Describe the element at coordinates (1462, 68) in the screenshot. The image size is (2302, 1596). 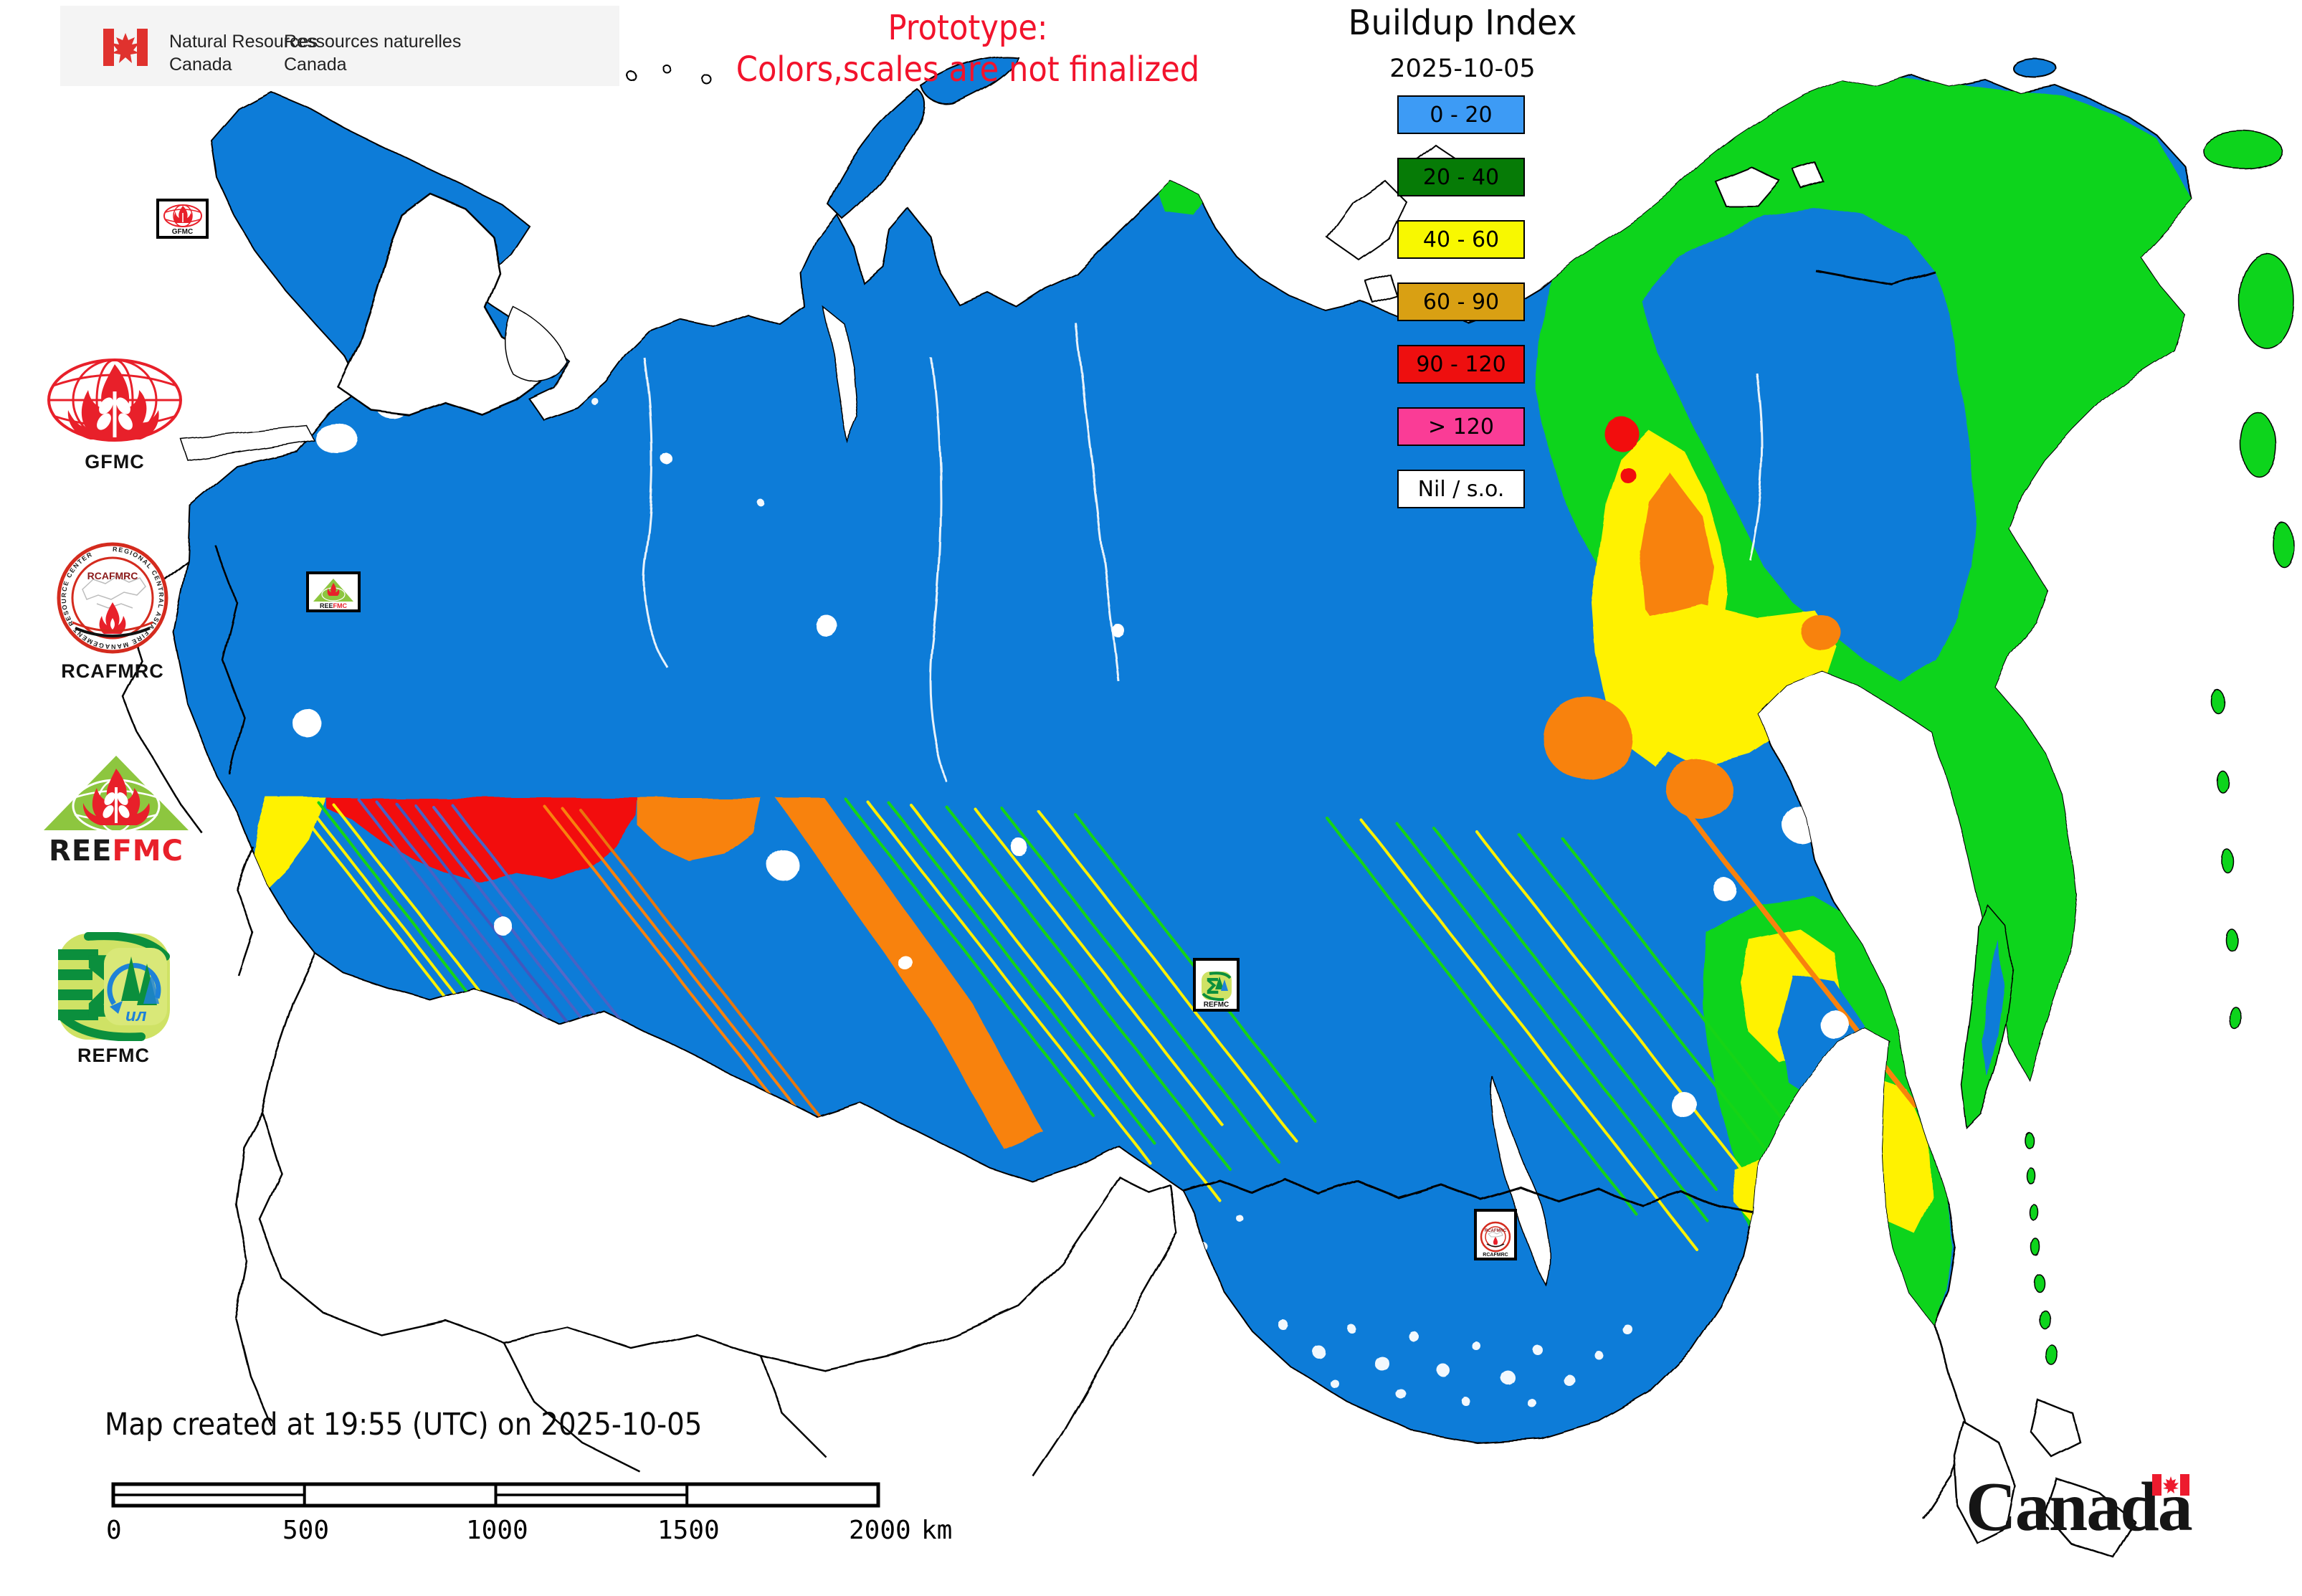
I see `legend-date: 2025-10-05` at that location.